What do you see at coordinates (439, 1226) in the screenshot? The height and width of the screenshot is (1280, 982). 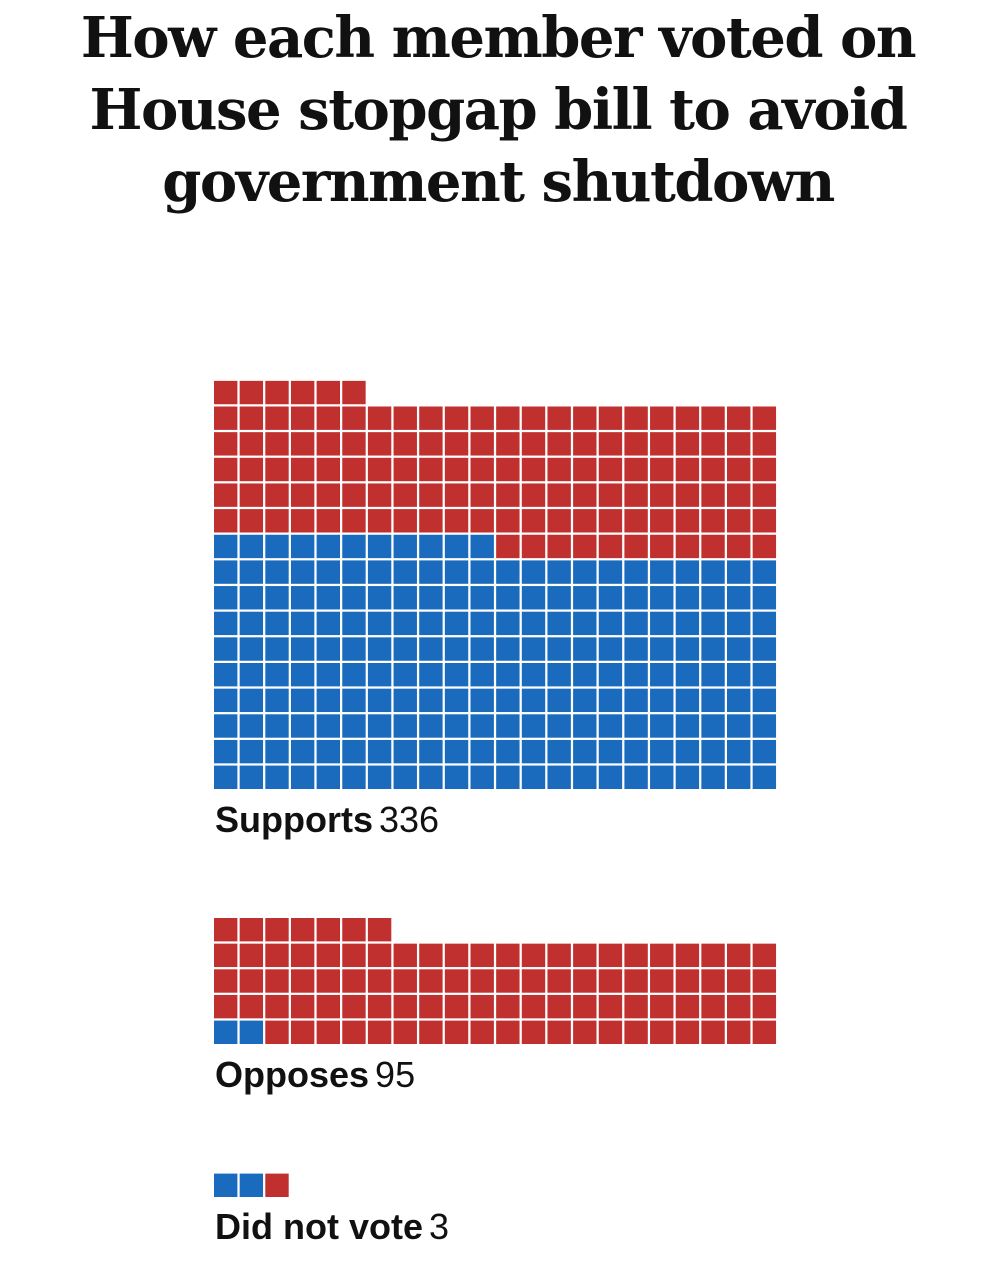 I see `did-not-vote-count: 3` at bounding box center [439, 1226].